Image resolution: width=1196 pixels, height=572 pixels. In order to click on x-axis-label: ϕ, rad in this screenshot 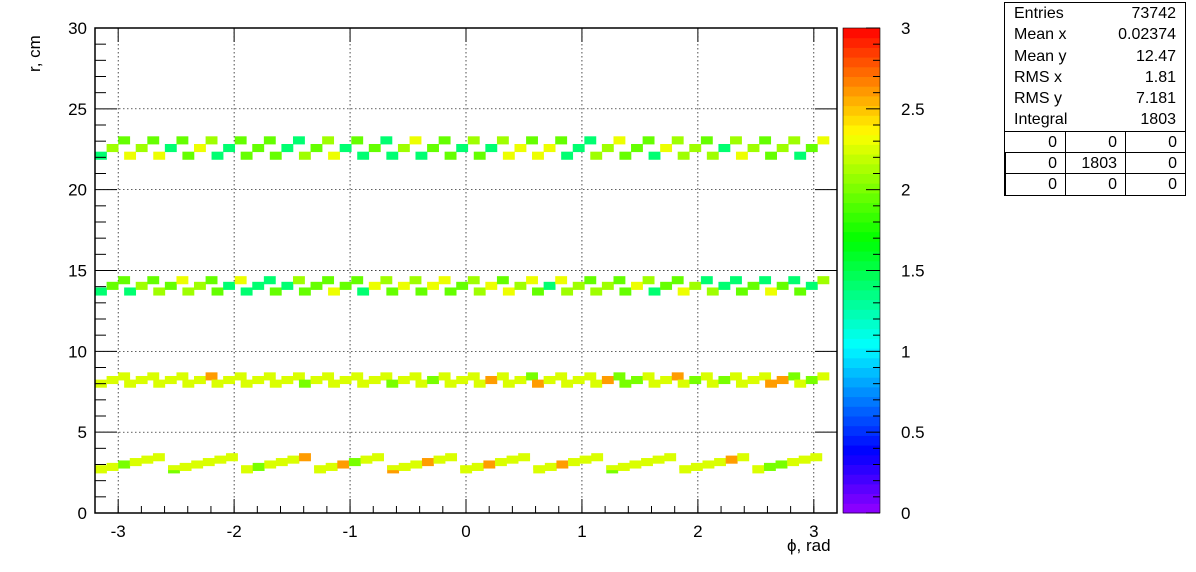, I will do `click(809, 545)`.